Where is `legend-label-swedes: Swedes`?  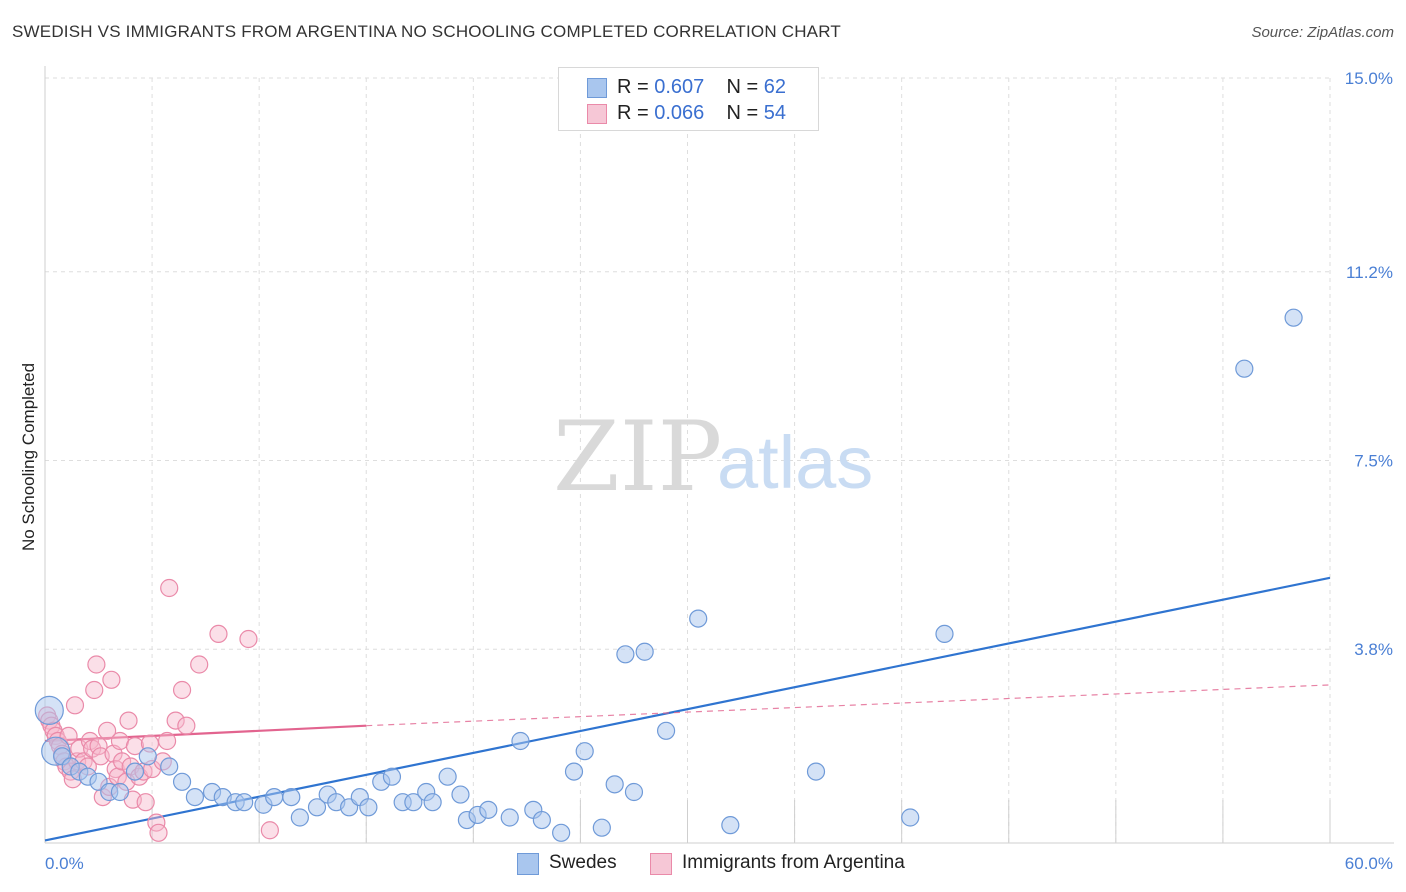 legend-label-swedes: Swedes is located at coordinates (583, 862).